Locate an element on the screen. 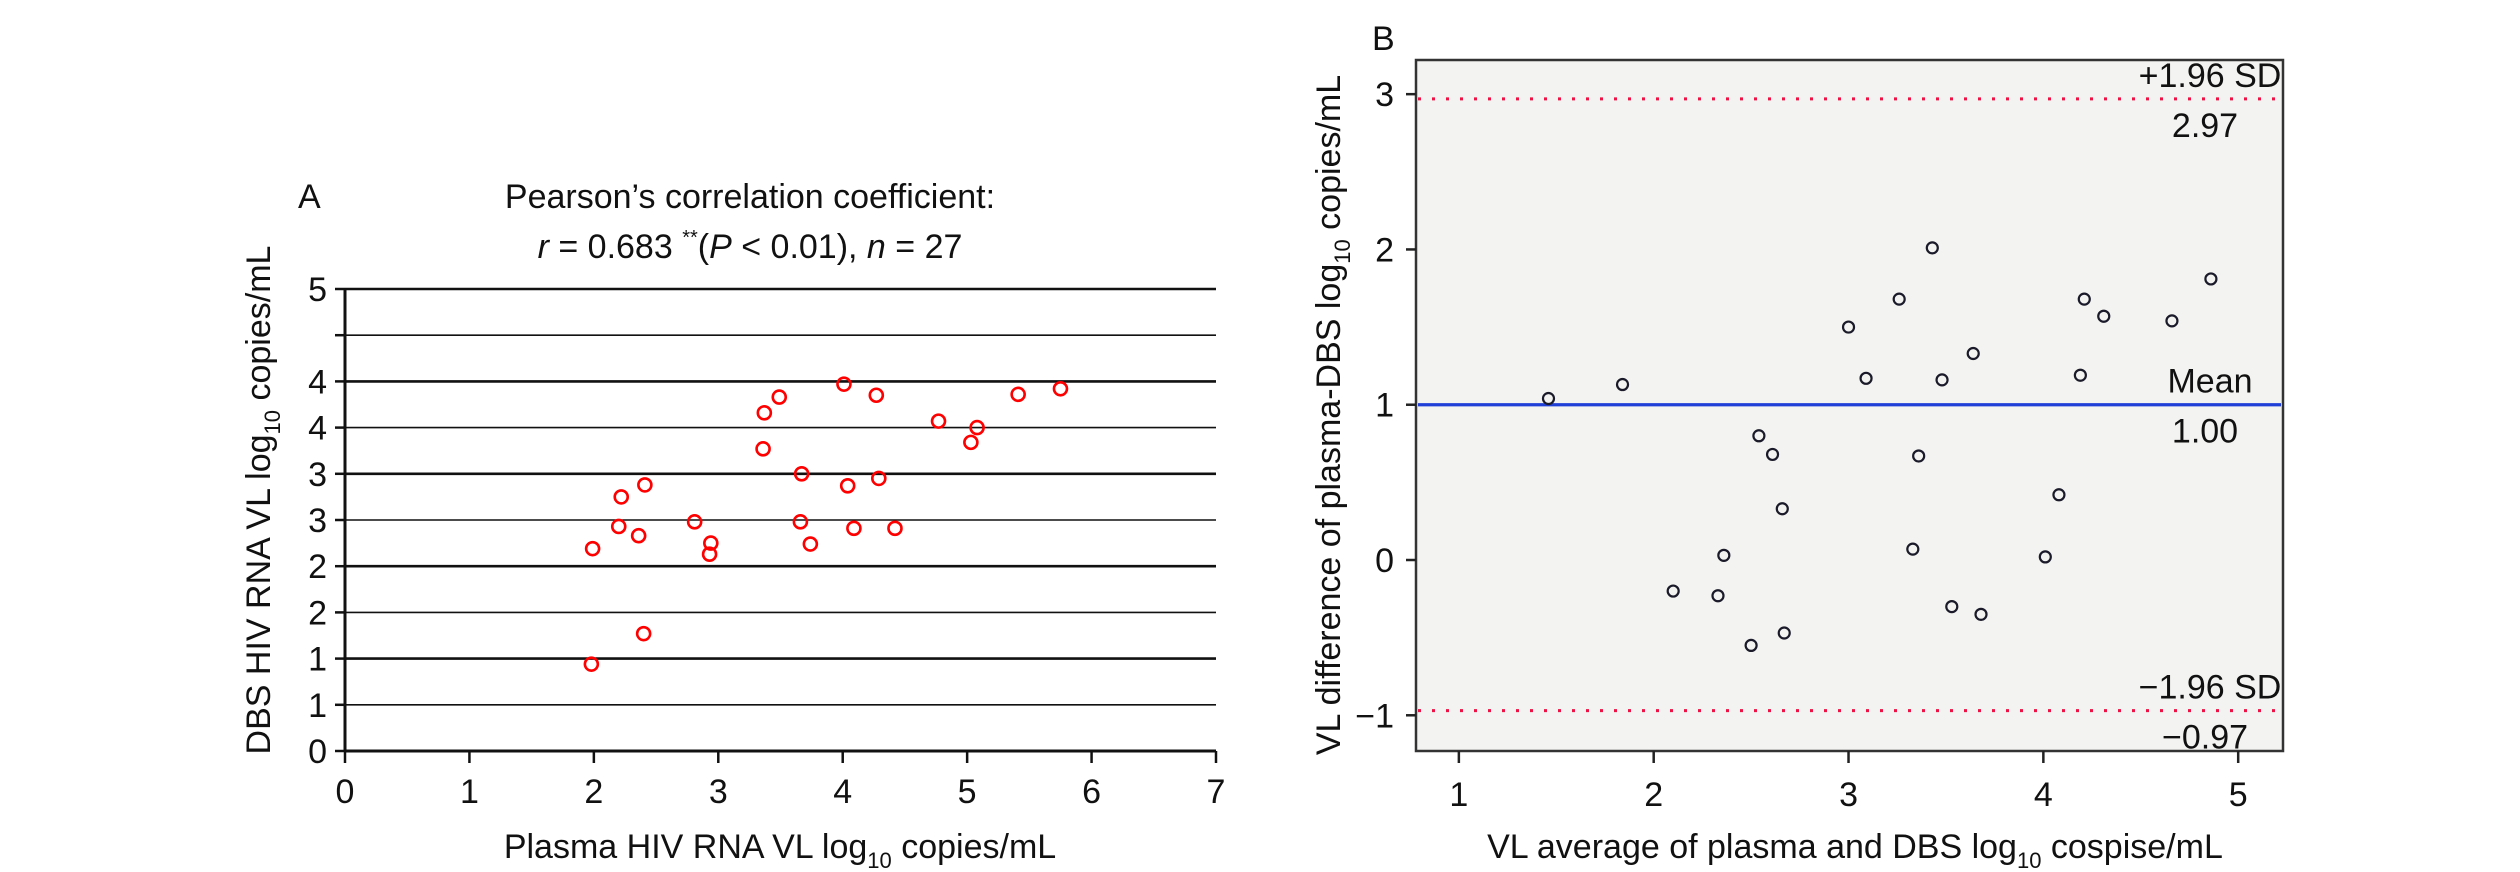  y-tick-label: 5 is located at coordinates (317, 290).